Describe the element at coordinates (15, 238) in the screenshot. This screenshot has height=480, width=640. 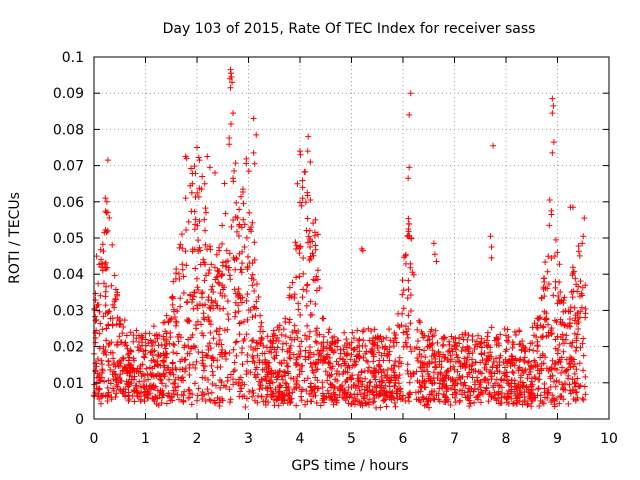
I see `y-axis-label: ROTI / TECUs` at that location.